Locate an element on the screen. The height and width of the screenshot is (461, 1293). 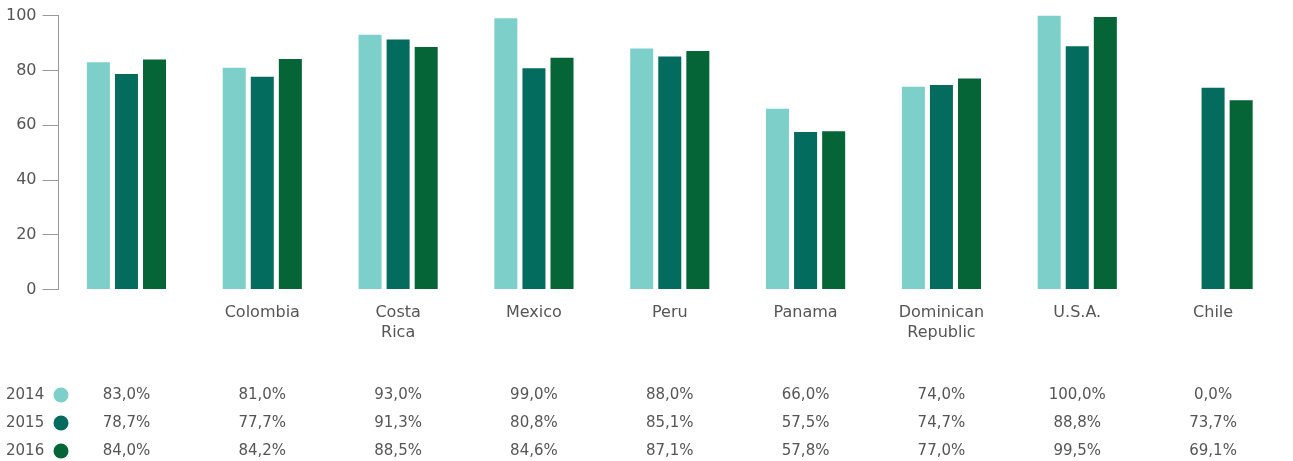
data-label: 85,1% is located at coordinates (669, 421).